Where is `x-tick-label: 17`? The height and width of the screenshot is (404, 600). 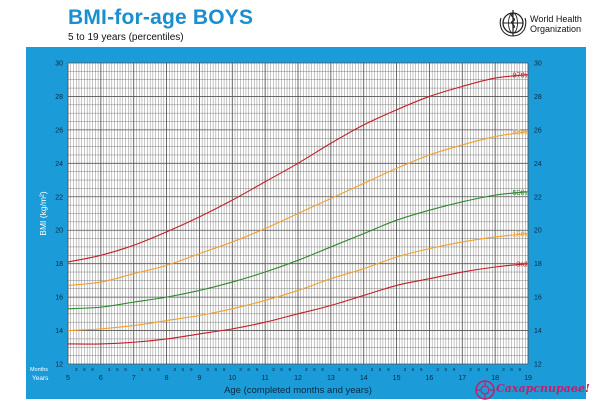
x-tick-label: 17 is located at coordinates (462, 378).